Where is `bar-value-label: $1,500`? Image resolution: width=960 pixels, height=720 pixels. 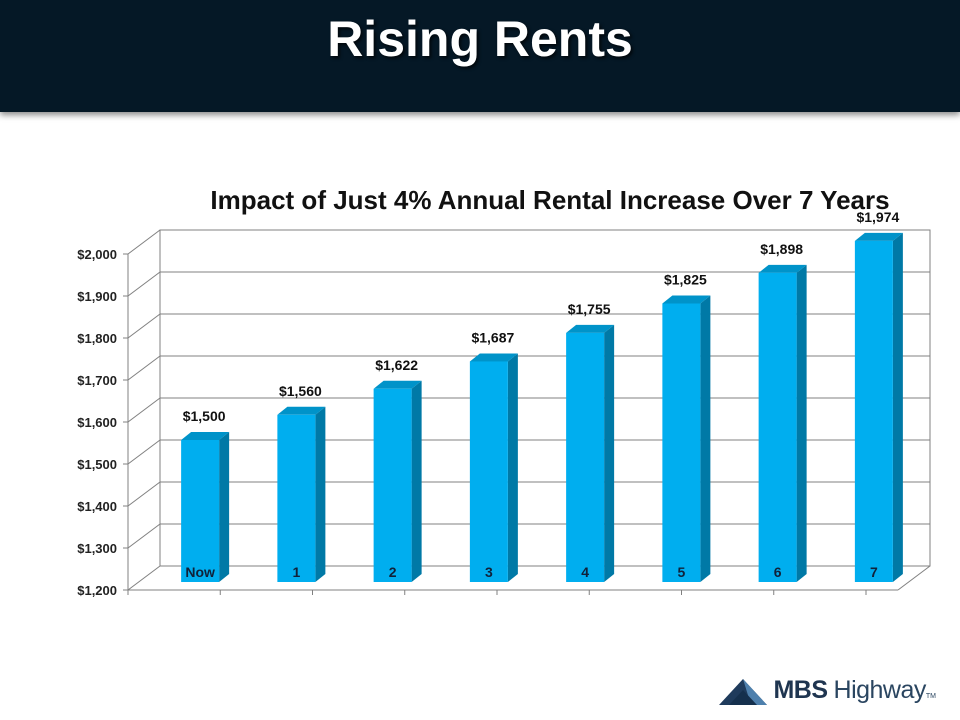
bar-value-label: $1,500 is located at coordinates (204, 416).